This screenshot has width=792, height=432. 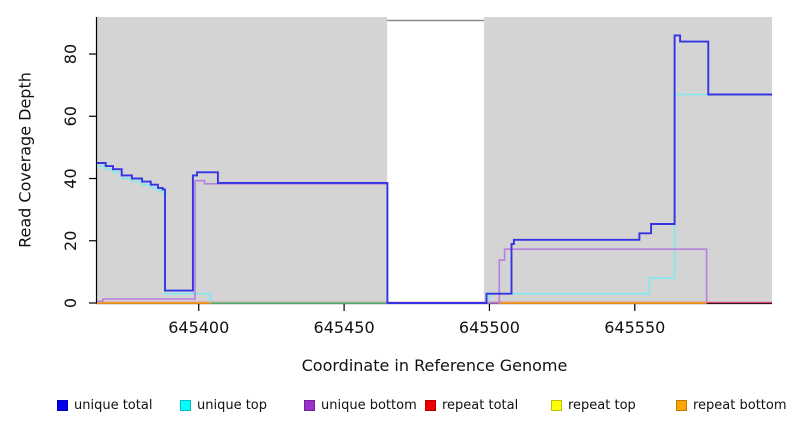 I want to click on x-tick-label: 645450, so click(x=344, y=327).